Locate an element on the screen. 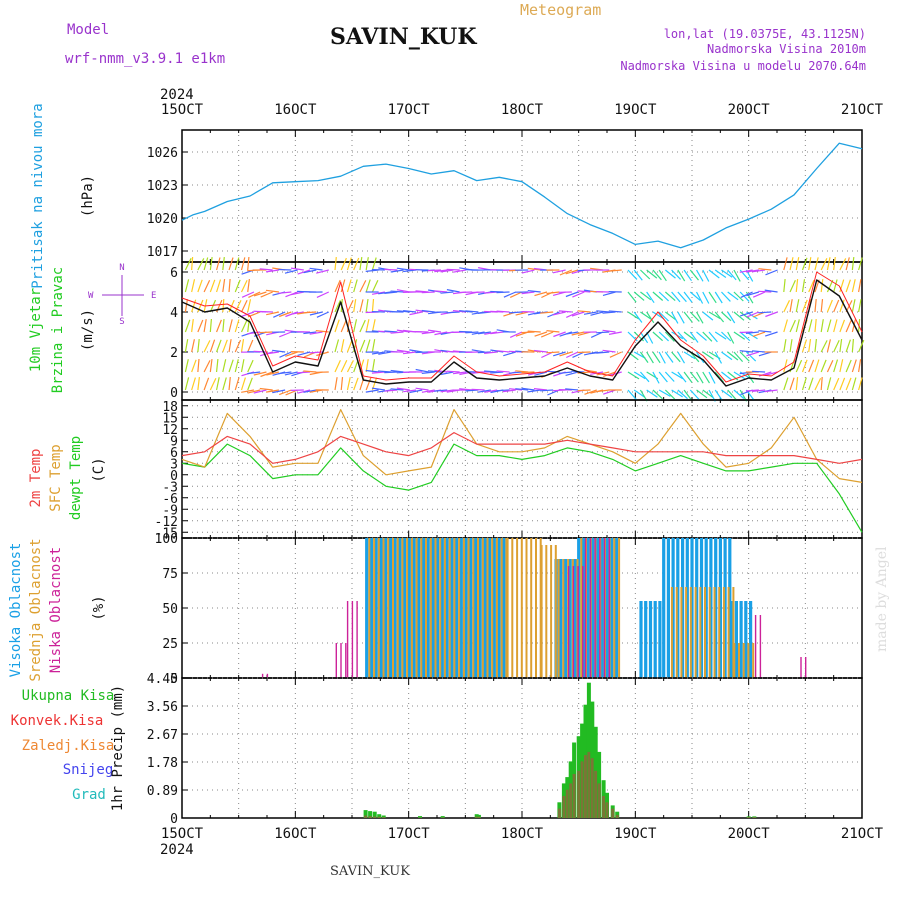  temperature-y-tick-label: 18 is located at coordinates (170, 407).